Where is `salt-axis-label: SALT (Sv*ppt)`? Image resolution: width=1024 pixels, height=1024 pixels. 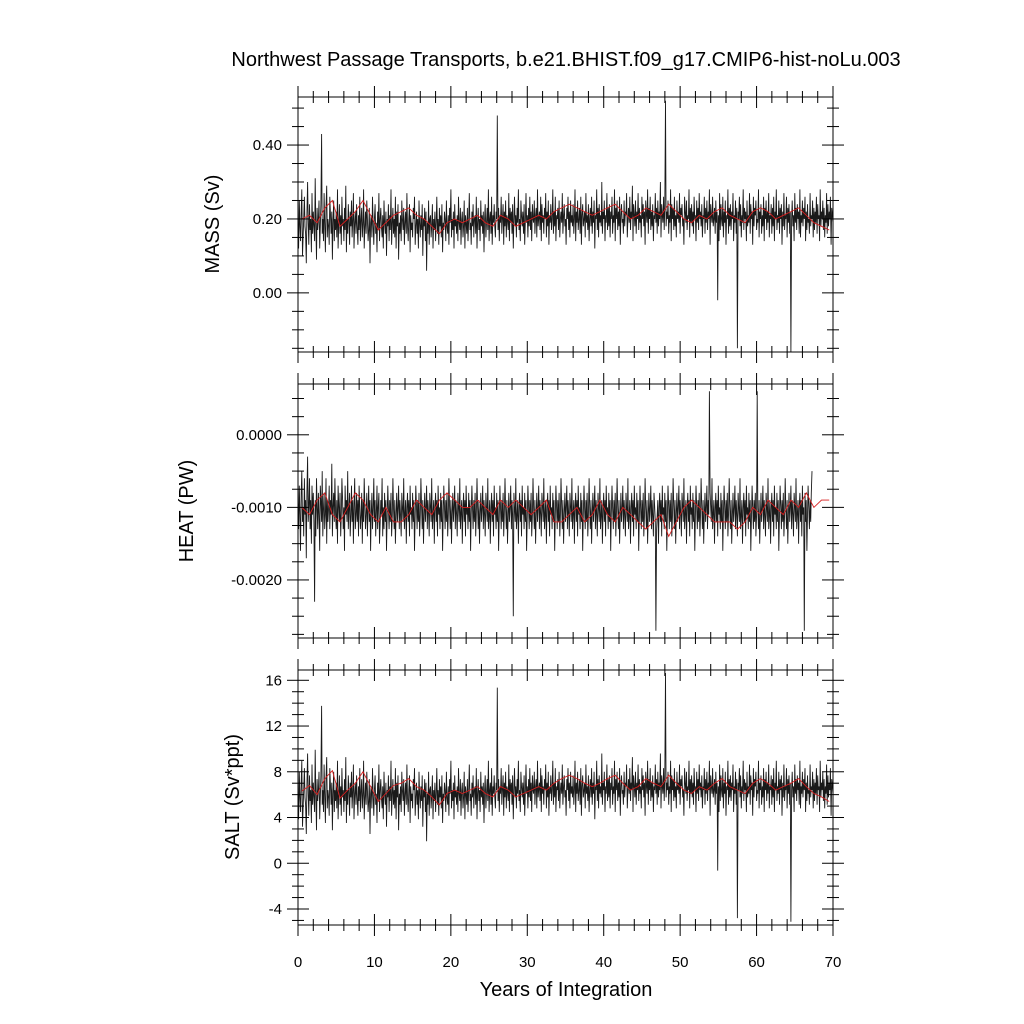
salt-axis-label: SALT (Sv*ppt) is located at coordinates (233, 797).